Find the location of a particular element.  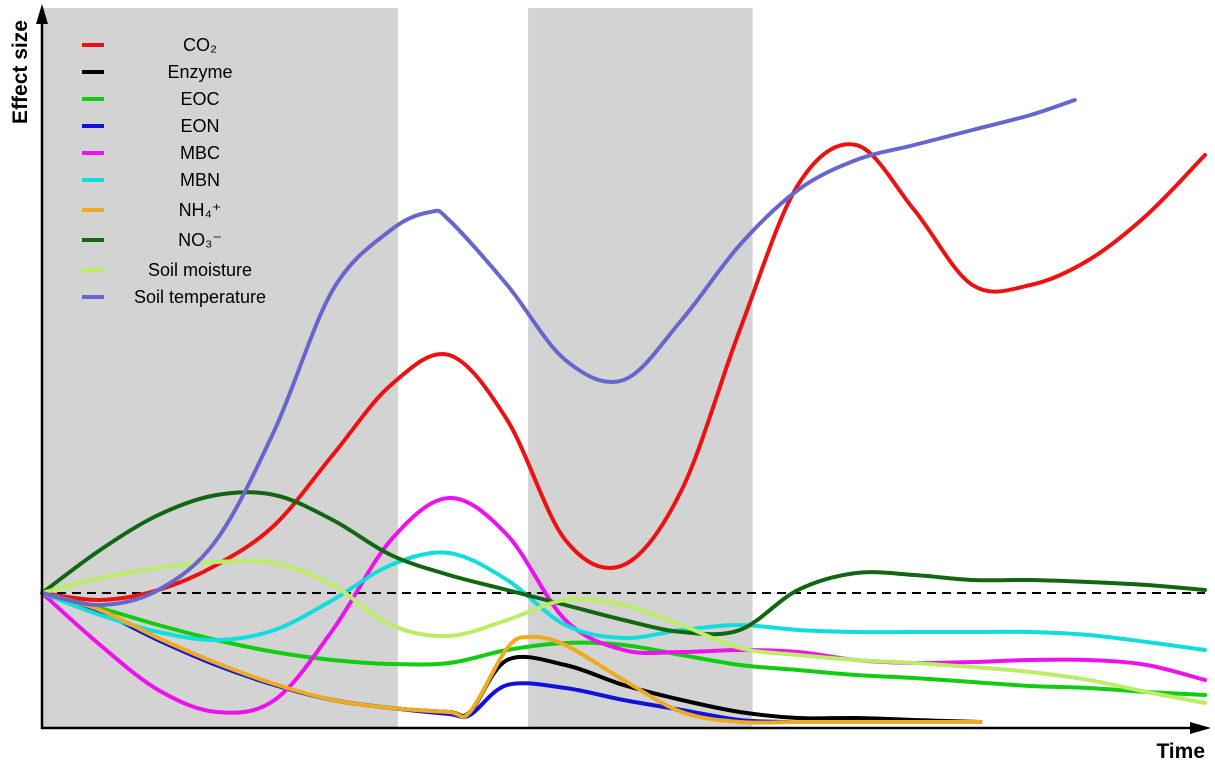

legend-label: MBC is located at coordinates (200, 153).